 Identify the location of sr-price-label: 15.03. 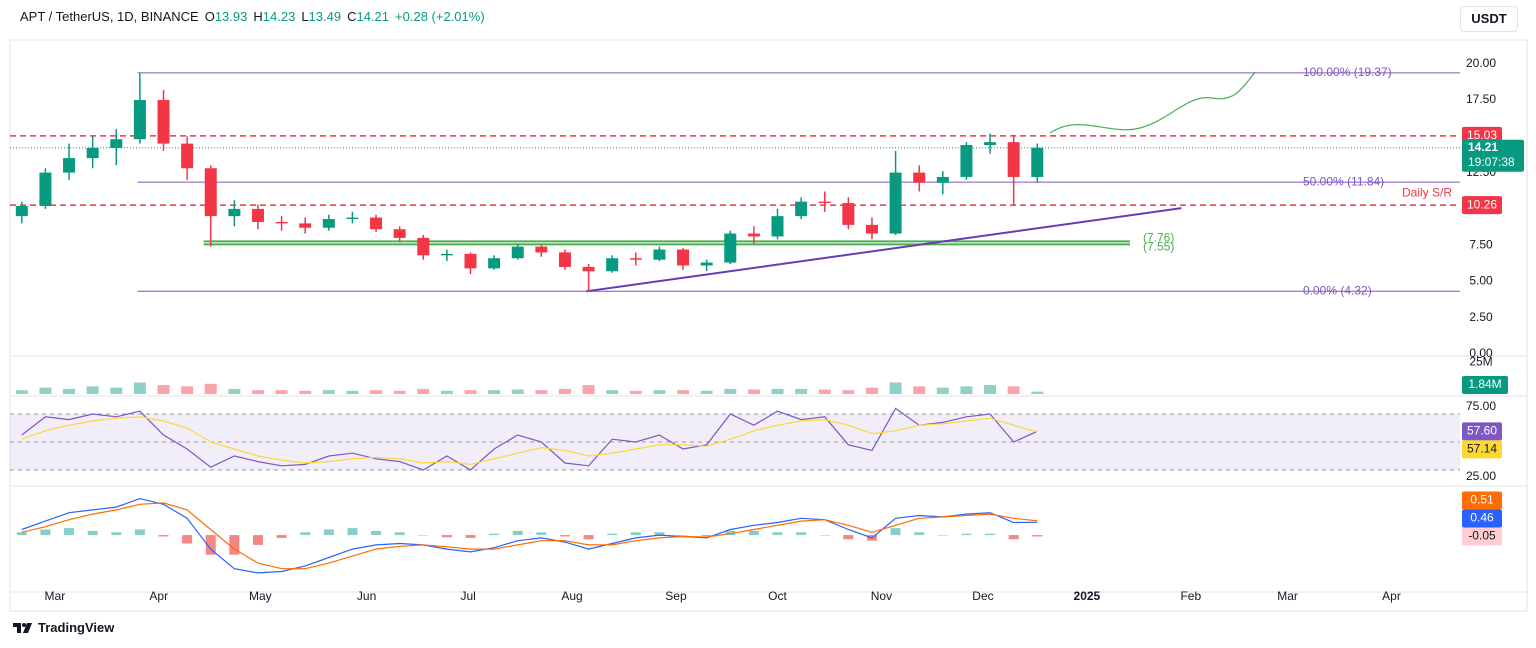
(1482, 135).